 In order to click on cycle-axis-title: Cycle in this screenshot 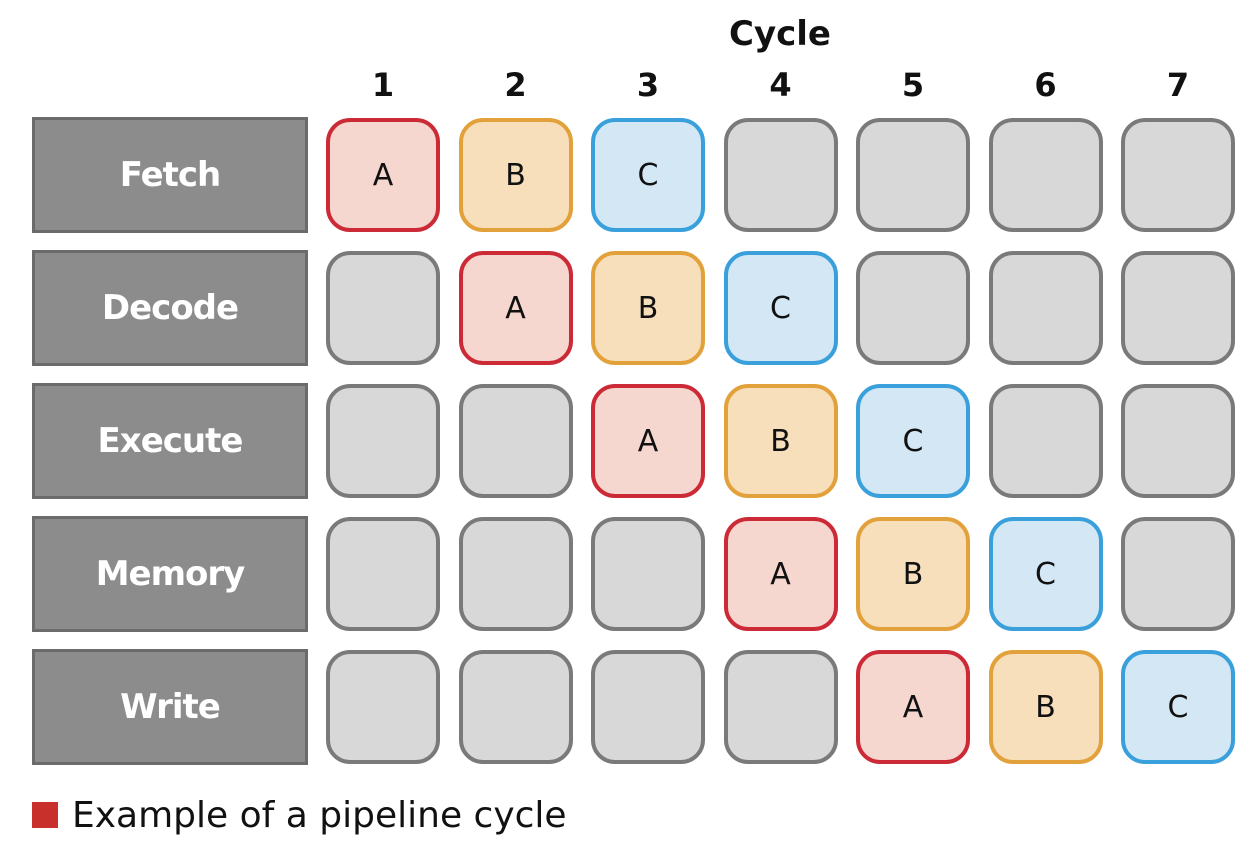, I will do `click(780, 34)`.